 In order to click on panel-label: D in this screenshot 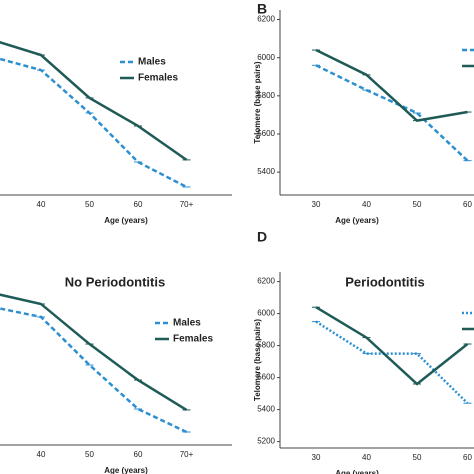, I will do `click(262, 237)`.